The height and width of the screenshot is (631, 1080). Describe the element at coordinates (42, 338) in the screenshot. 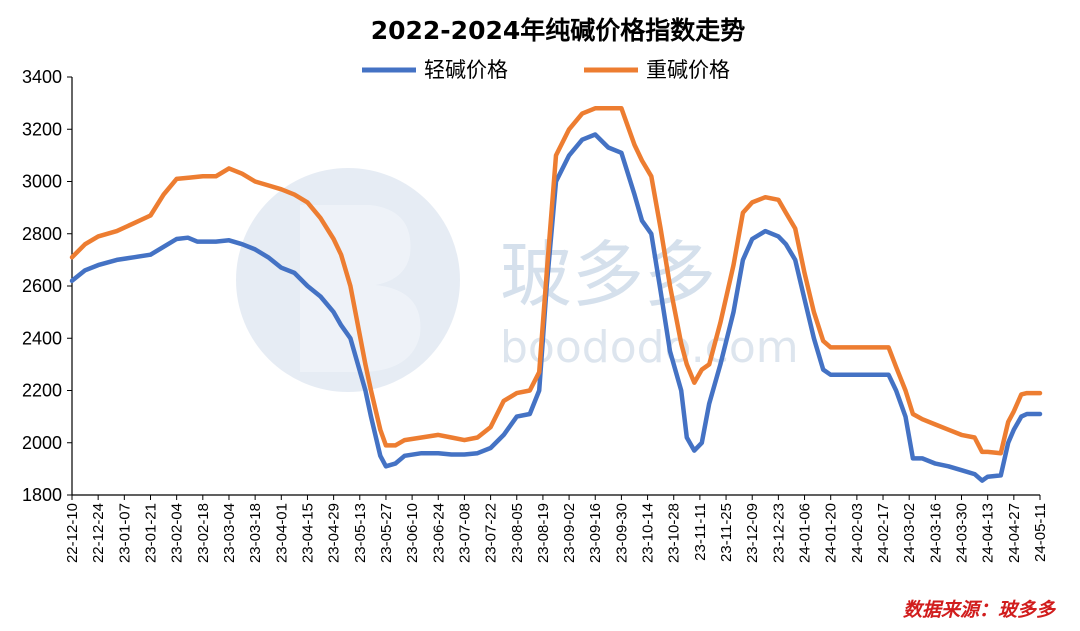

I see `y-tick-label: 2400` at that location.